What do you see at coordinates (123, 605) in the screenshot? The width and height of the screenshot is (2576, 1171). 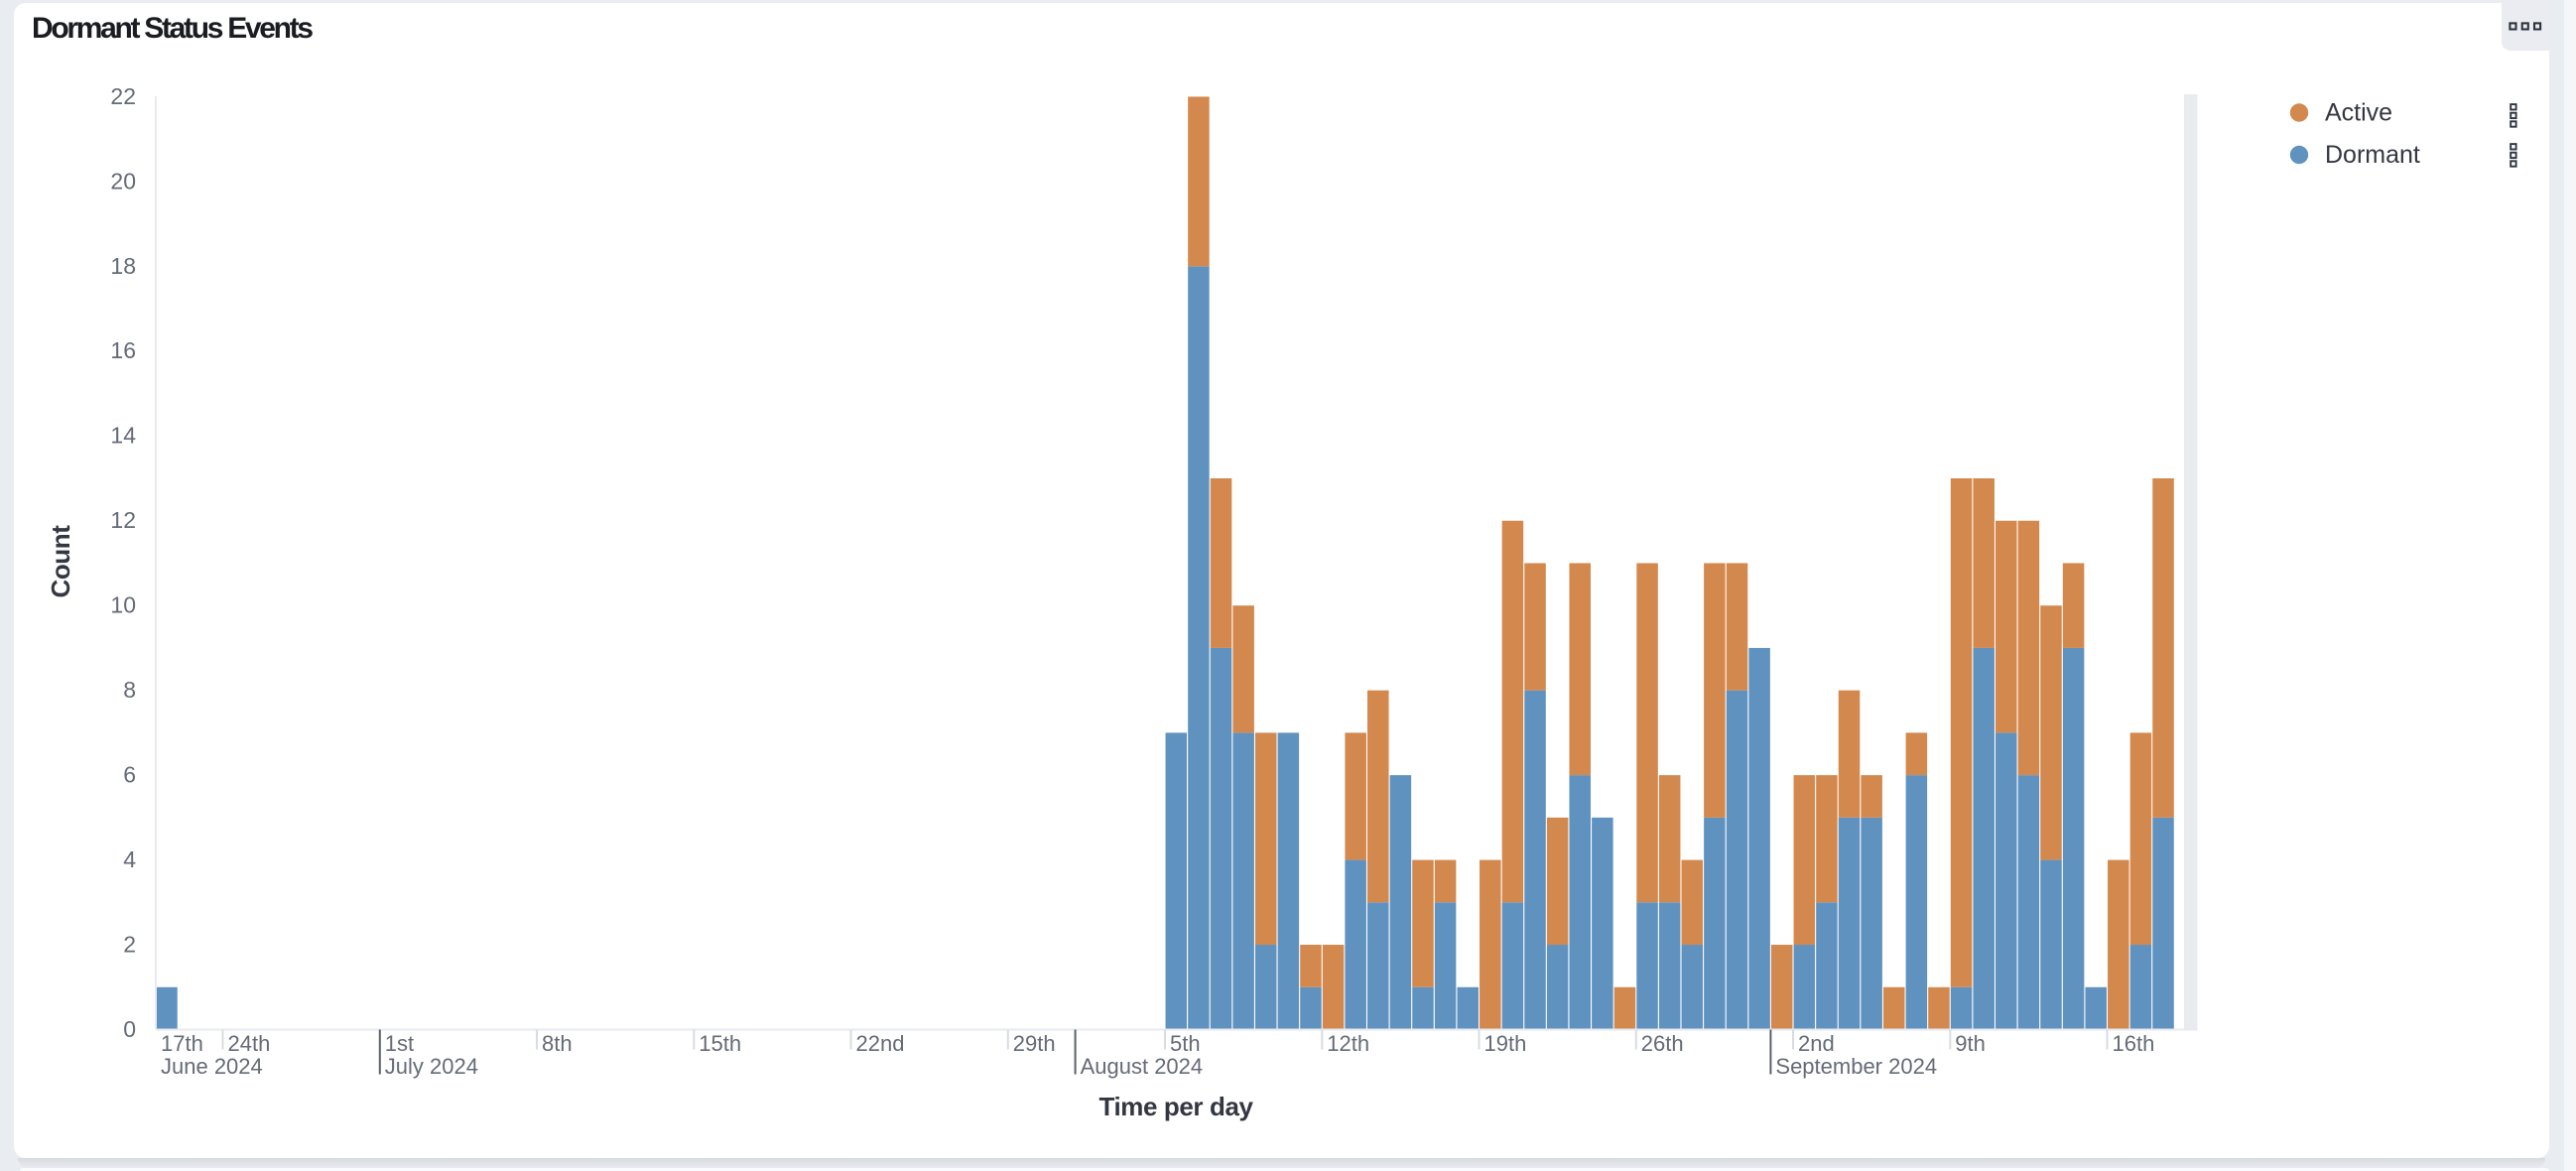 I see `svg-text: 10` at bounding box center [123, 605].